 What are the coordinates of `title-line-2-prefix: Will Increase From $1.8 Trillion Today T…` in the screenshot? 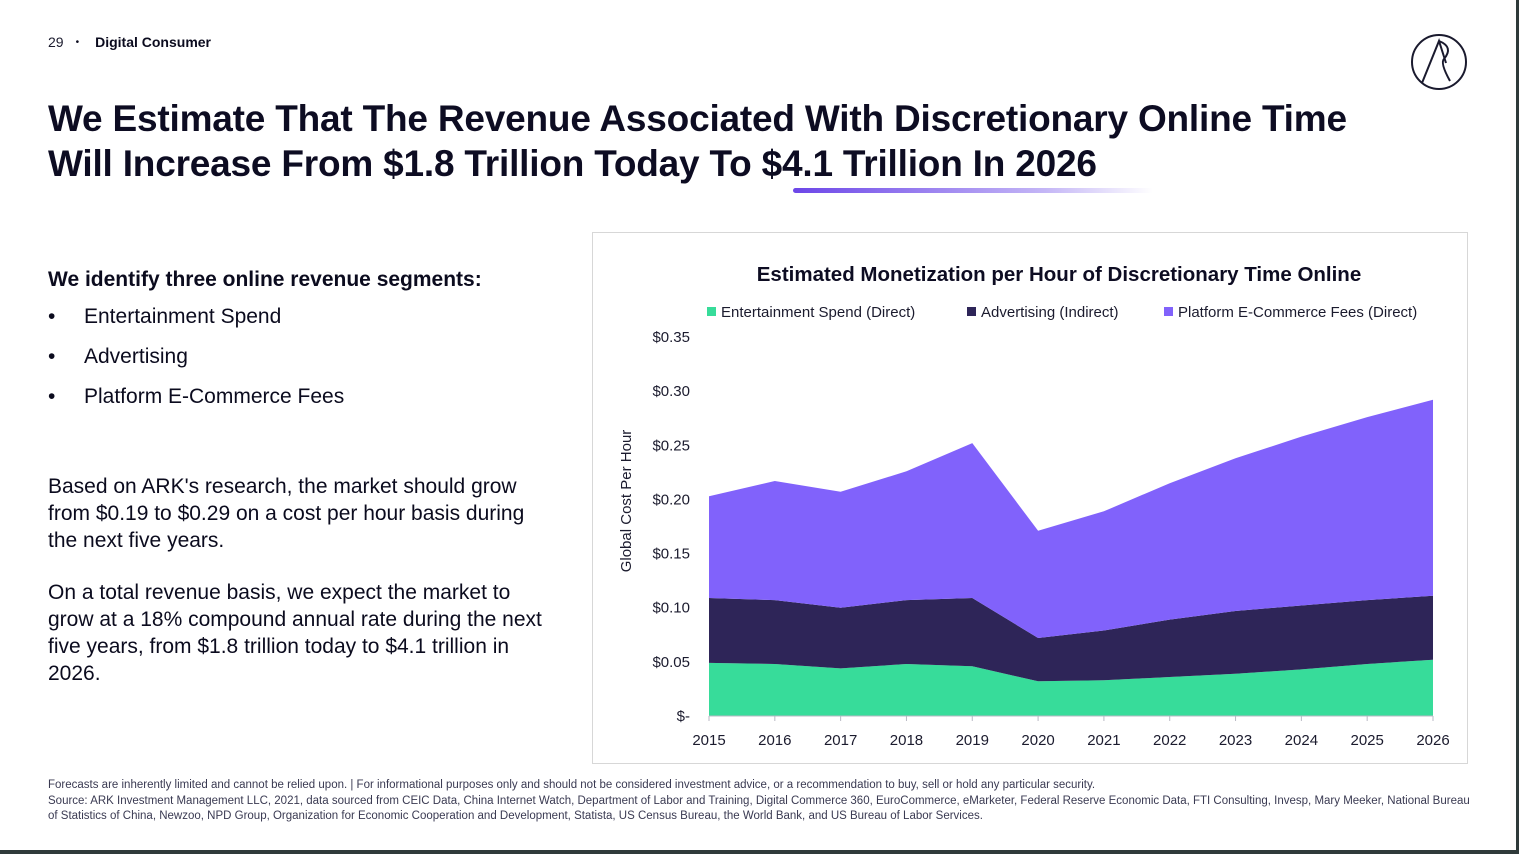 It's located at (405, 163).